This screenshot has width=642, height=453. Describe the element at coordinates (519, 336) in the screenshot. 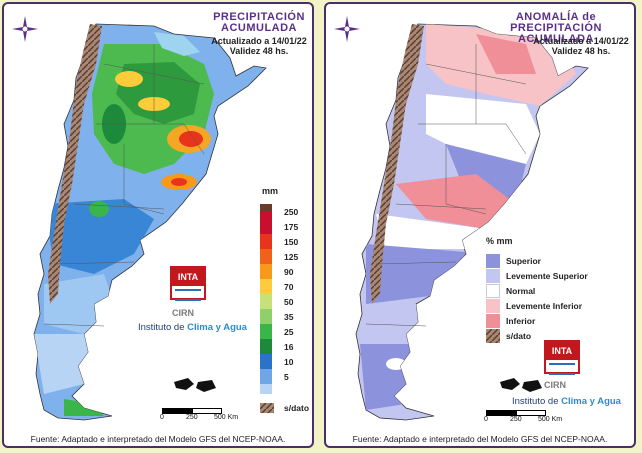

I see `legend-no-data: s/dato` at that location.